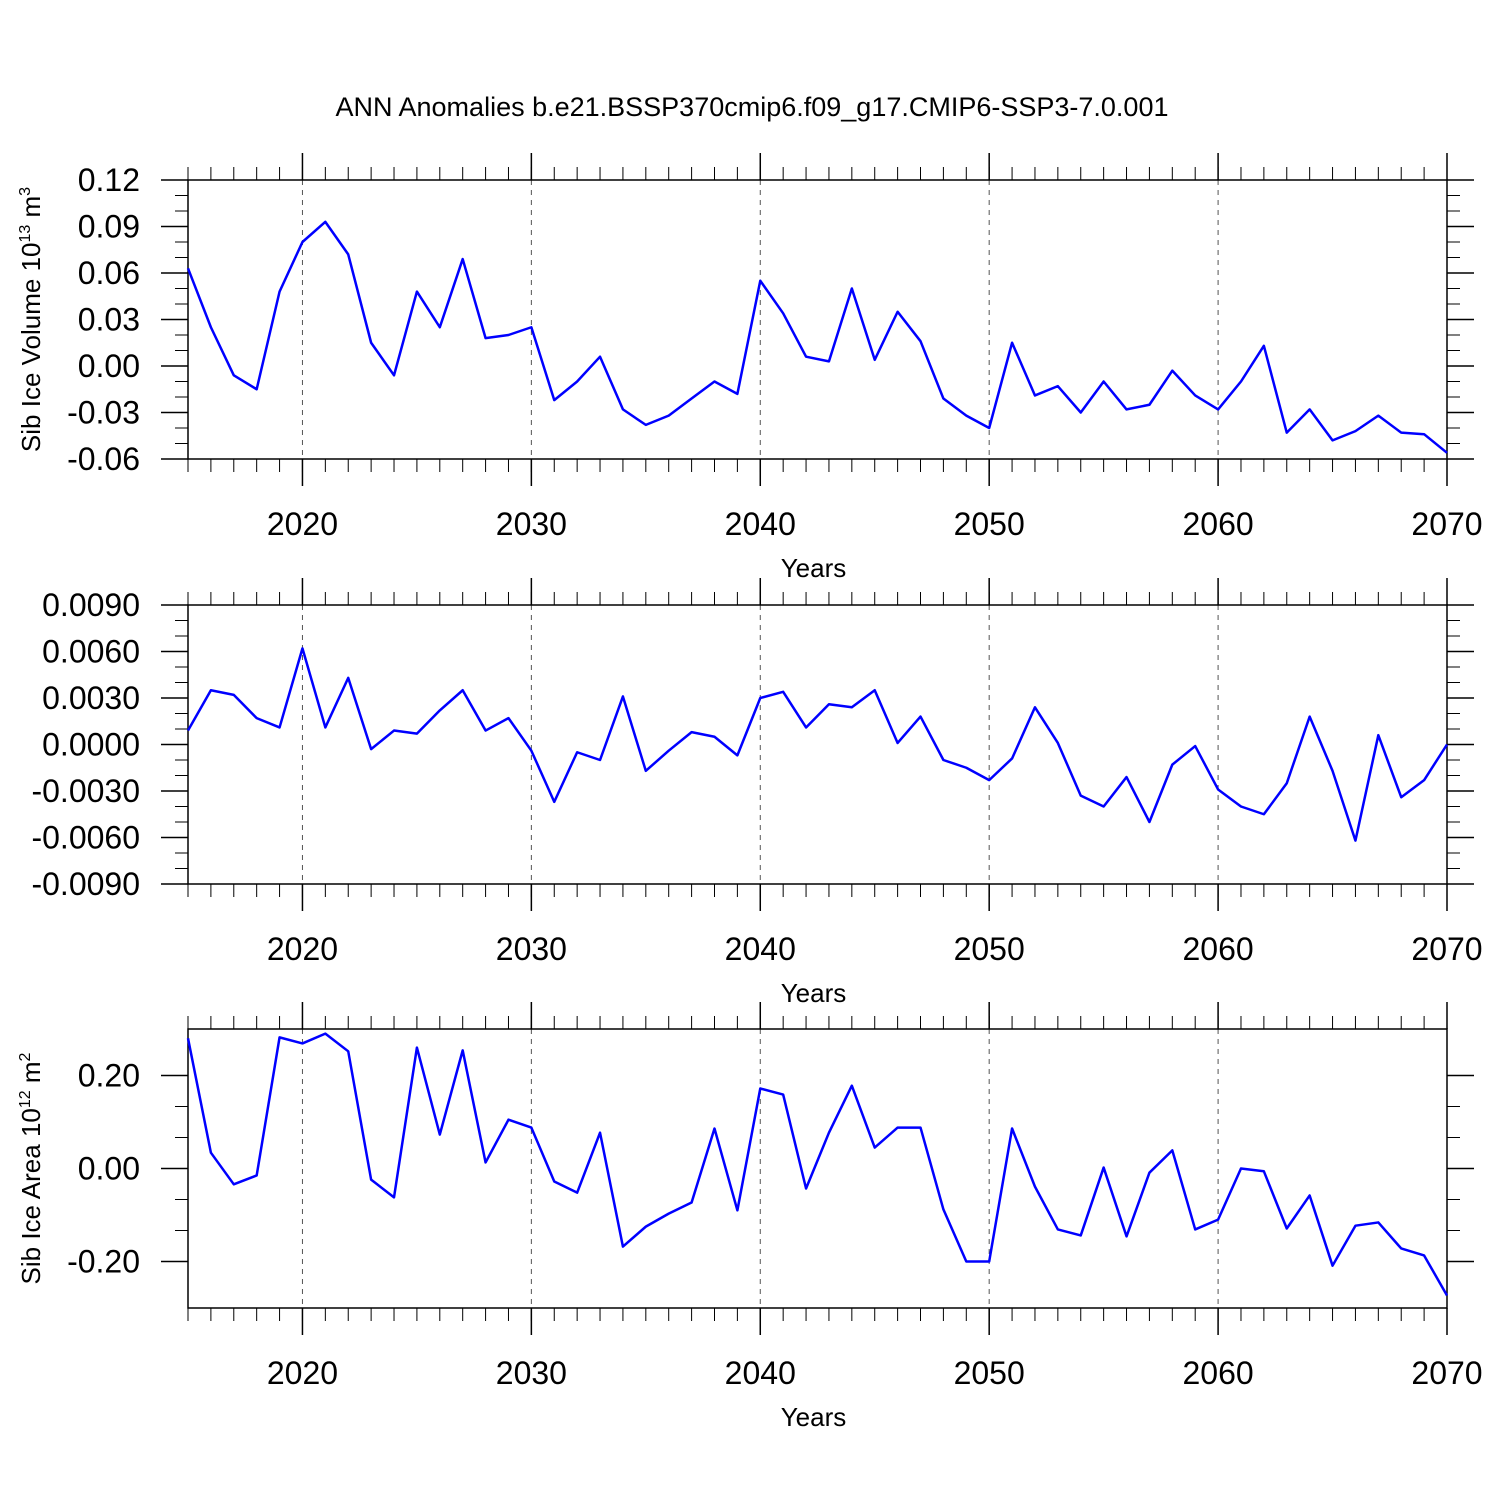 Image resolution: width=1500 pixels, height=1500 pixels. Describe the element at coordinates (31, 348) in the screenshot. I see `y-axis-label-part: Sib Ice Volume 10` at that location.